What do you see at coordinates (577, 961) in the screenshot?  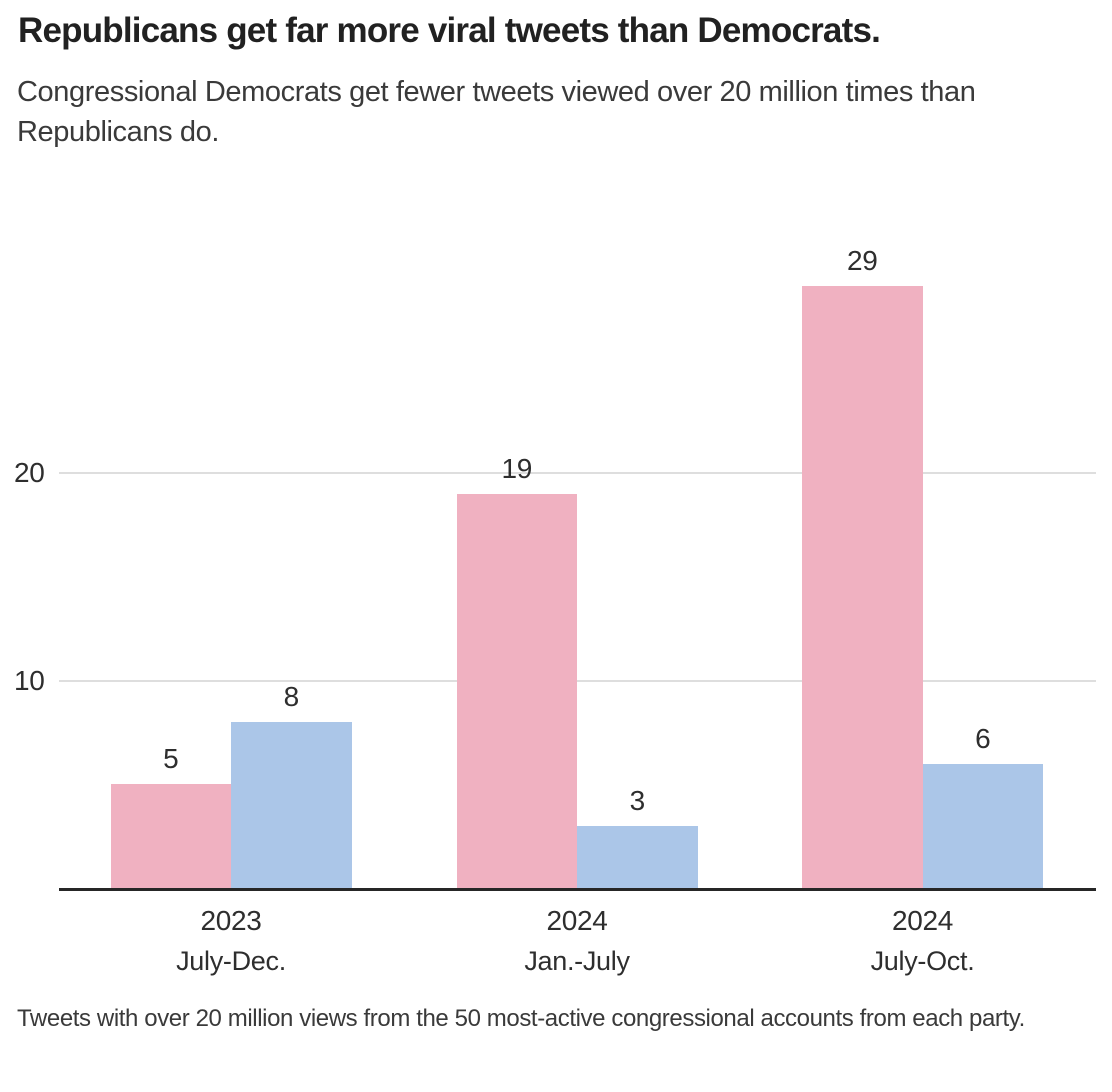 I see `x-axis-period-label: Jan.-July` at bounding box center [577, 961].